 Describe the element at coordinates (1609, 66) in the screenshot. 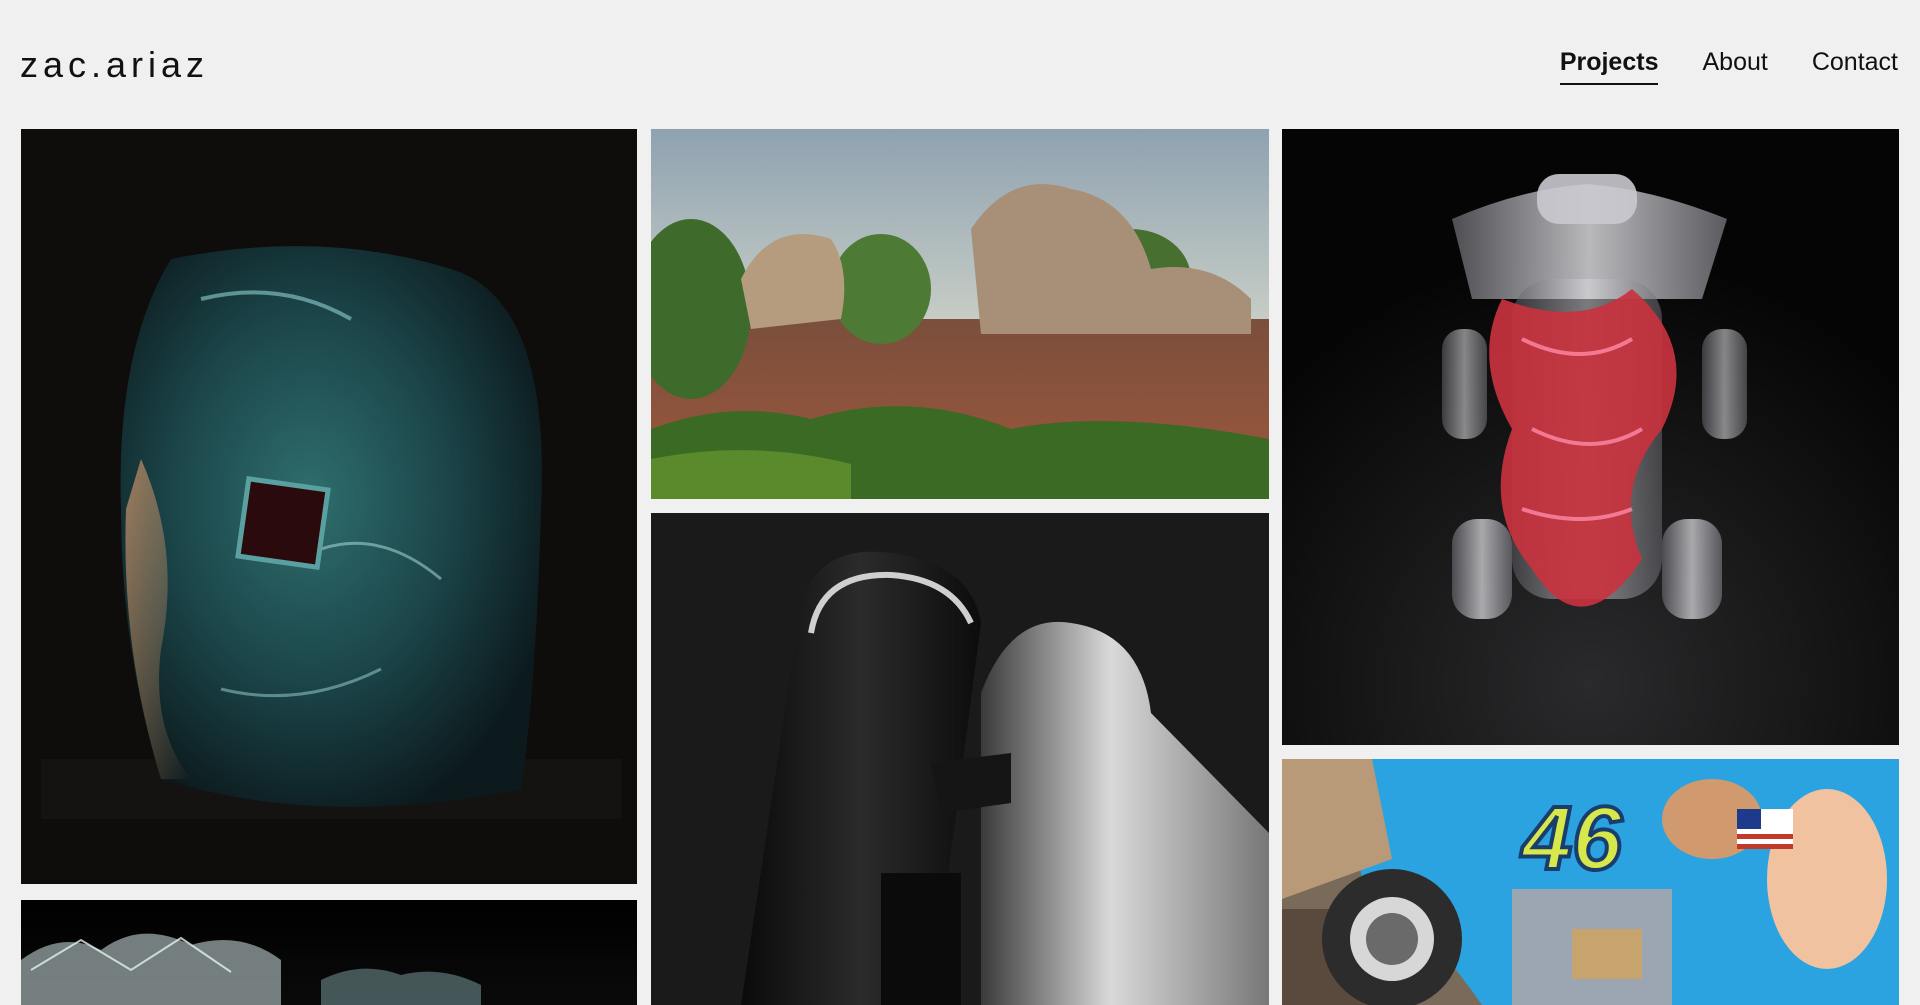

I see `nav-projects: Projects` at that location.